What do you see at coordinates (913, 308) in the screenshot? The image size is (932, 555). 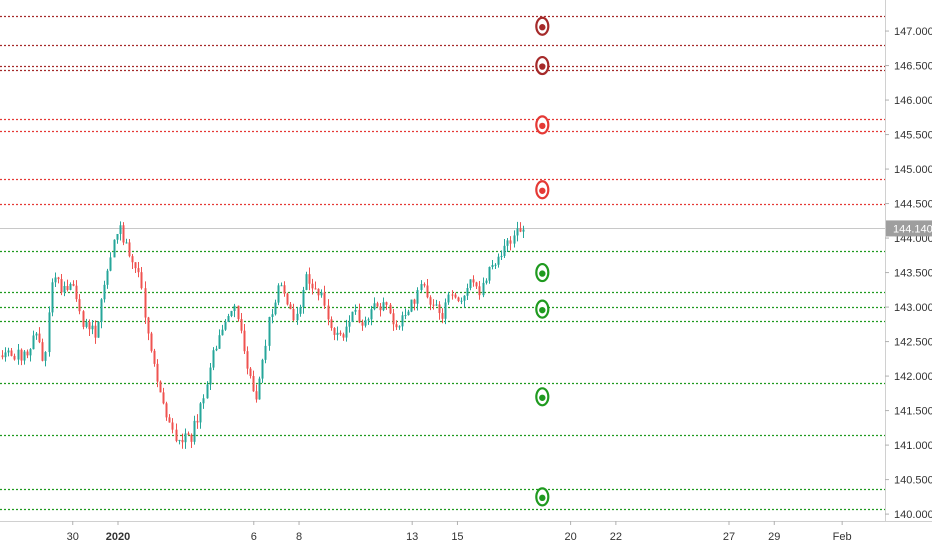 I see `y-tick-label: 143.000` at bounding box center [913, 308].